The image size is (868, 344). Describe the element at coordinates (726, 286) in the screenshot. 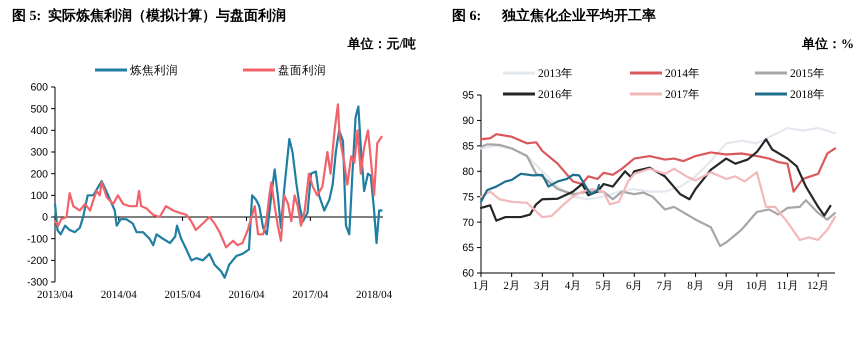

I see `x-tick-label: 9月` at that location.